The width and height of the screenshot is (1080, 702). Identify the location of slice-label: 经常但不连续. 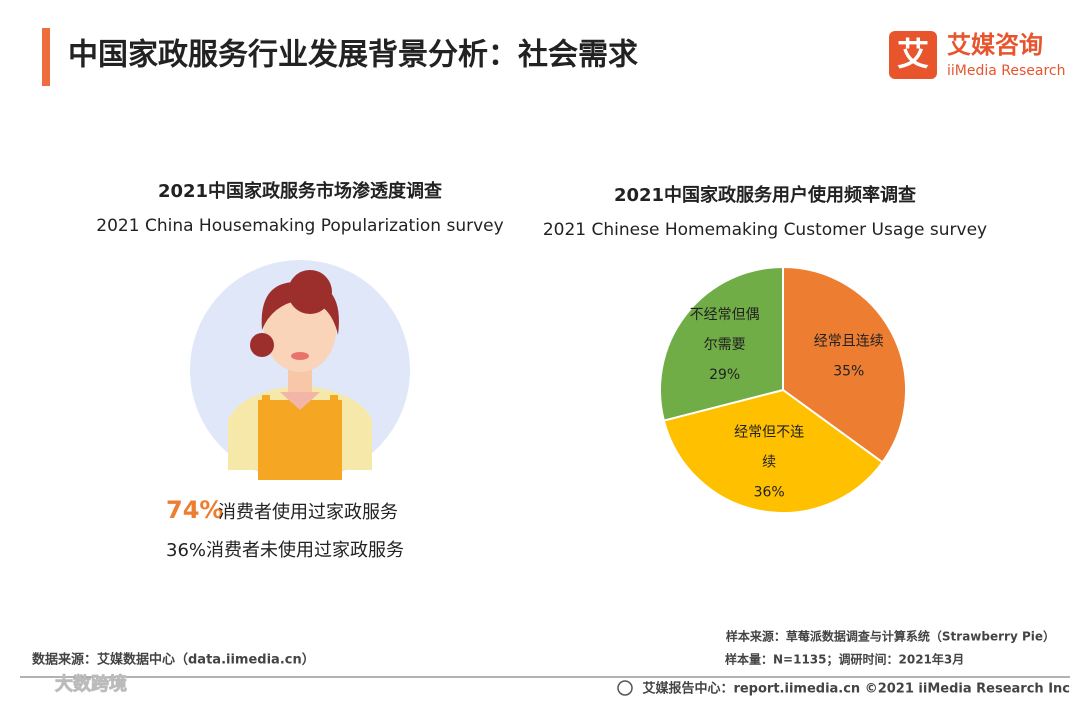
(769, 447).